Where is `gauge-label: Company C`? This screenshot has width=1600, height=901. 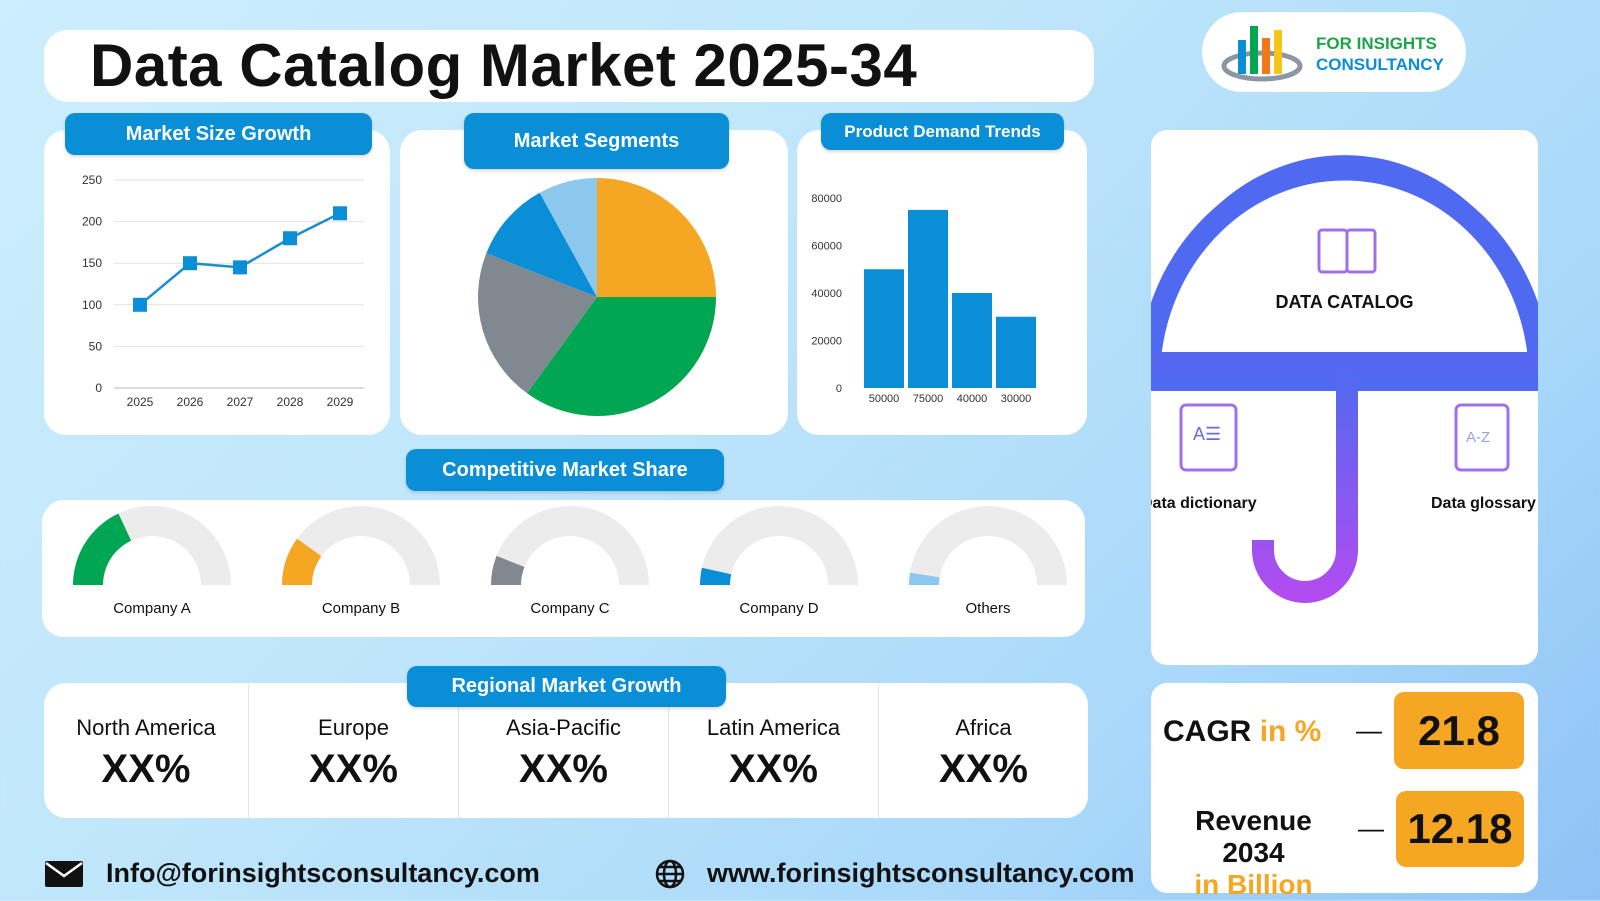
gauge-label: Company C is located at coordinates (570, 608).